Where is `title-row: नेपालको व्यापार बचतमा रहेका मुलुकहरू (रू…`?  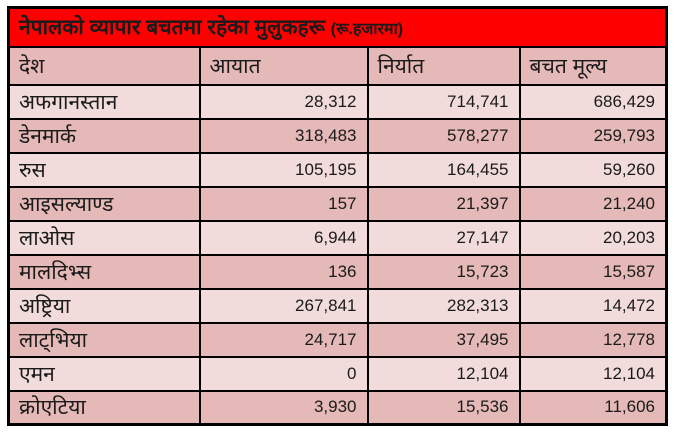
title-row: नेपालको व्यापार बचतमा रहेका मुलुकहरू (रू… is located at coordinates (337, 27).